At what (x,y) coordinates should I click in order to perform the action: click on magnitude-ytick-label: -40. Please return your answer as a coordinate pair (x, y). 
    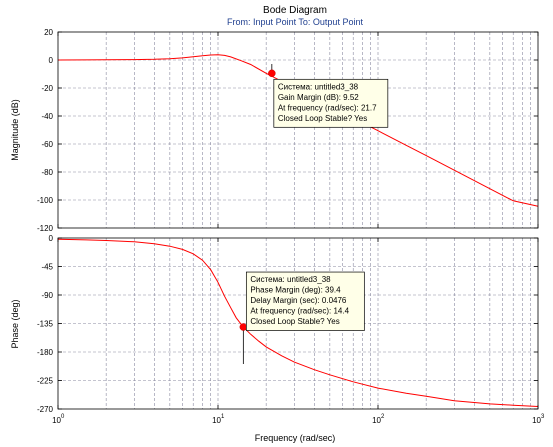
    Looking at the image, I should click on (47, 116).